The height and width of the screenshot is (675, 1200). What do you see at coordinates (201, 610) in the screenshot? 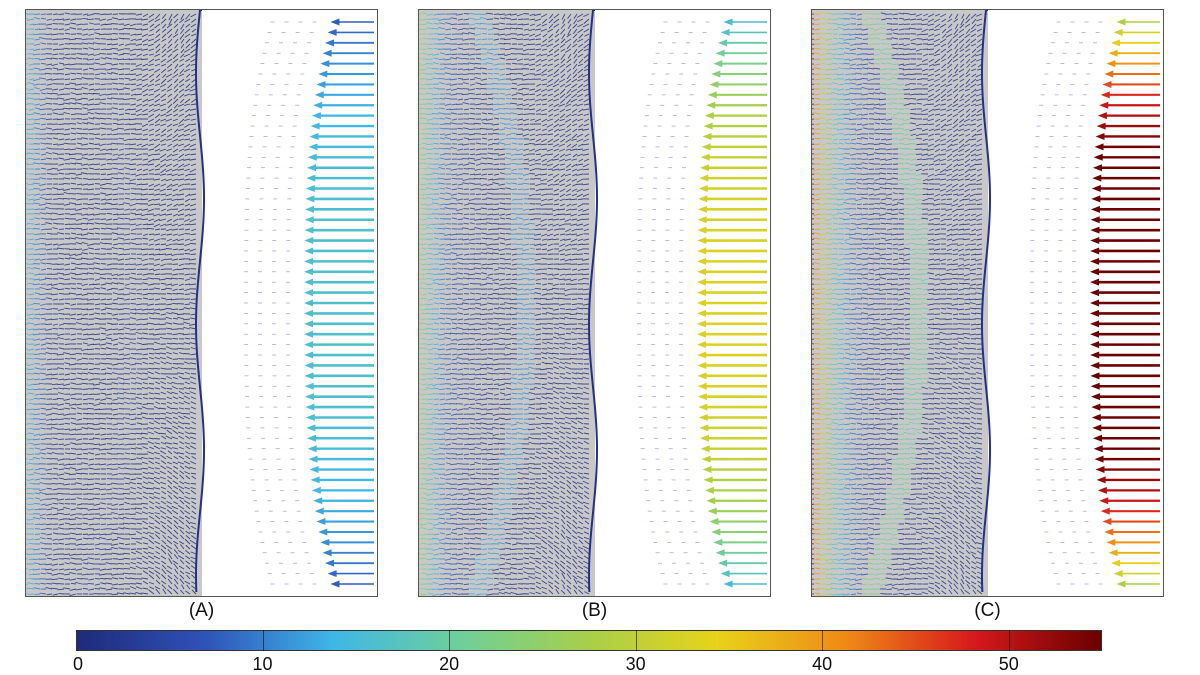
I see `panel-label-a: (A)` at bounding box center [201, 610].